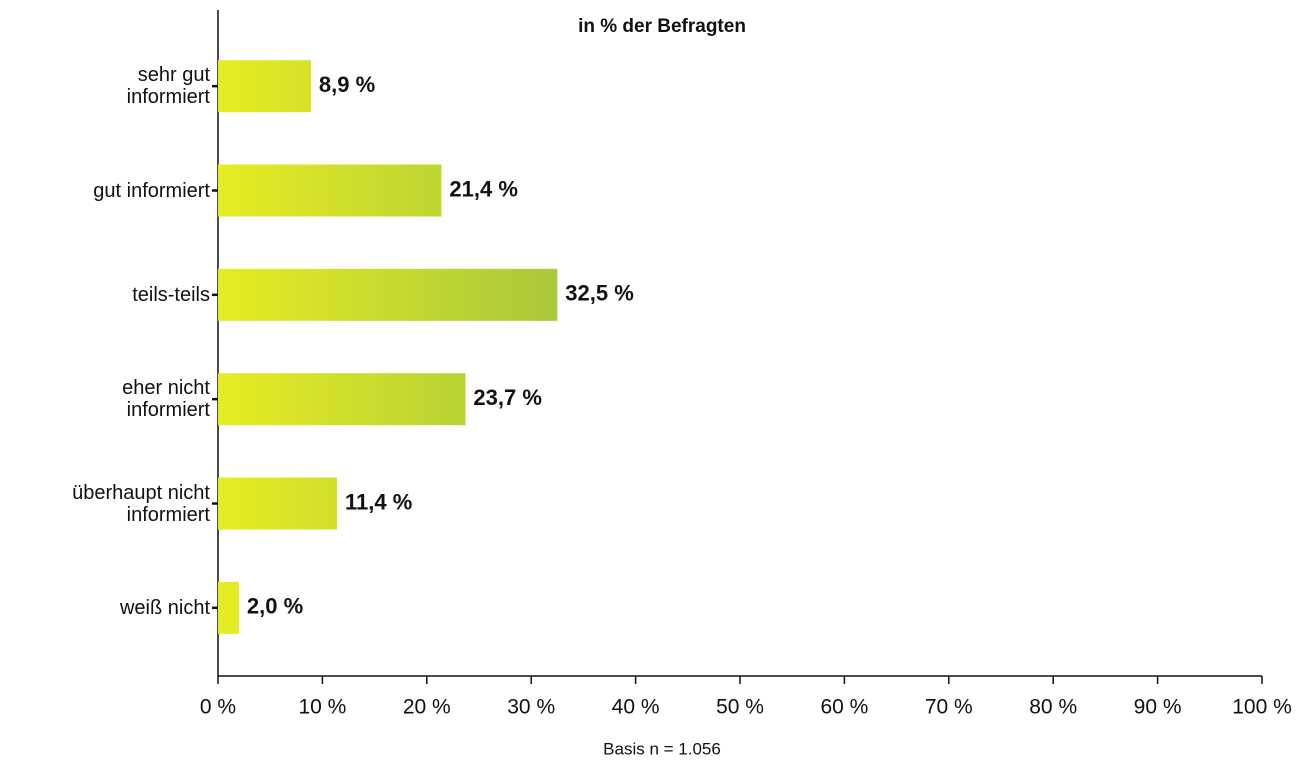 This screenshot has width=1307, height=764. What do you see at coordinates (275, 606) in the screenshot?
I see `value-label: 2,0 %` at bounding box center [275, 606].